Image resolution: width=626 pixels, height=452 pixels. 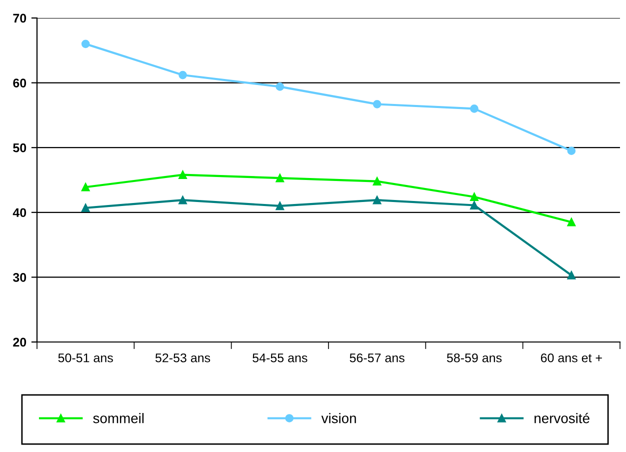 I want to click on x-tick-label: 60 ans et +, so click(x=571, y=357).